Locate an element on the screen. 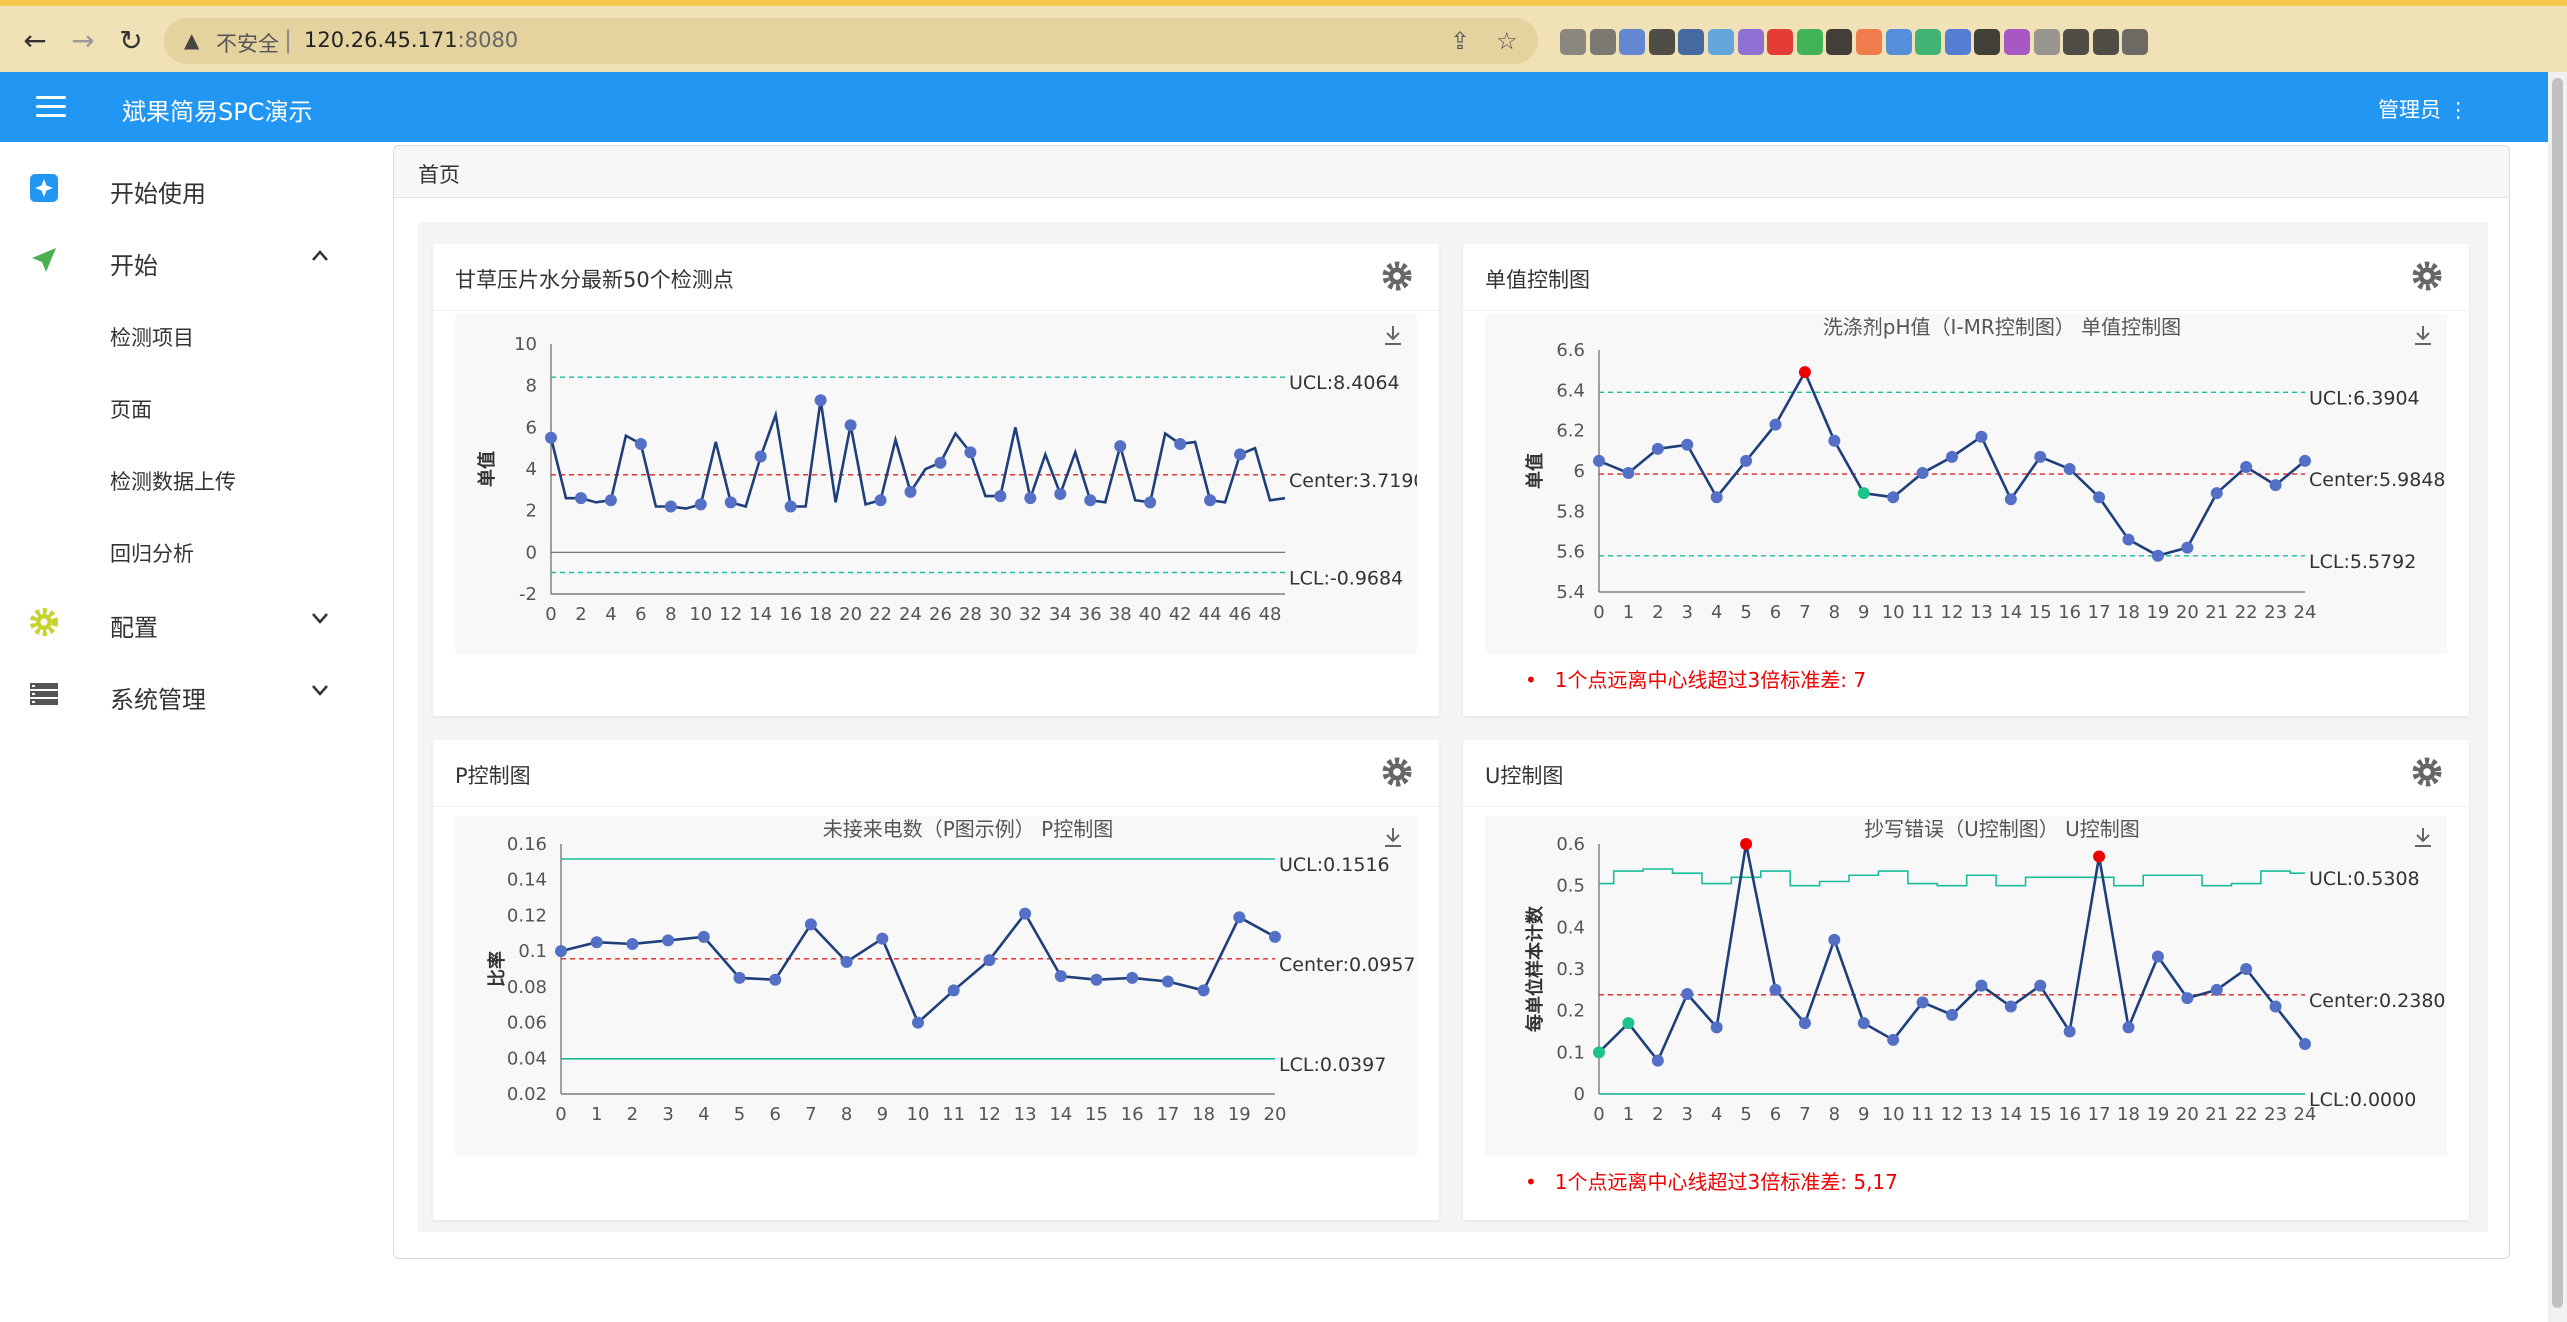 This screenshot has width=2567, height=1322. back-icon: ← is located at coordinates (35, 40).